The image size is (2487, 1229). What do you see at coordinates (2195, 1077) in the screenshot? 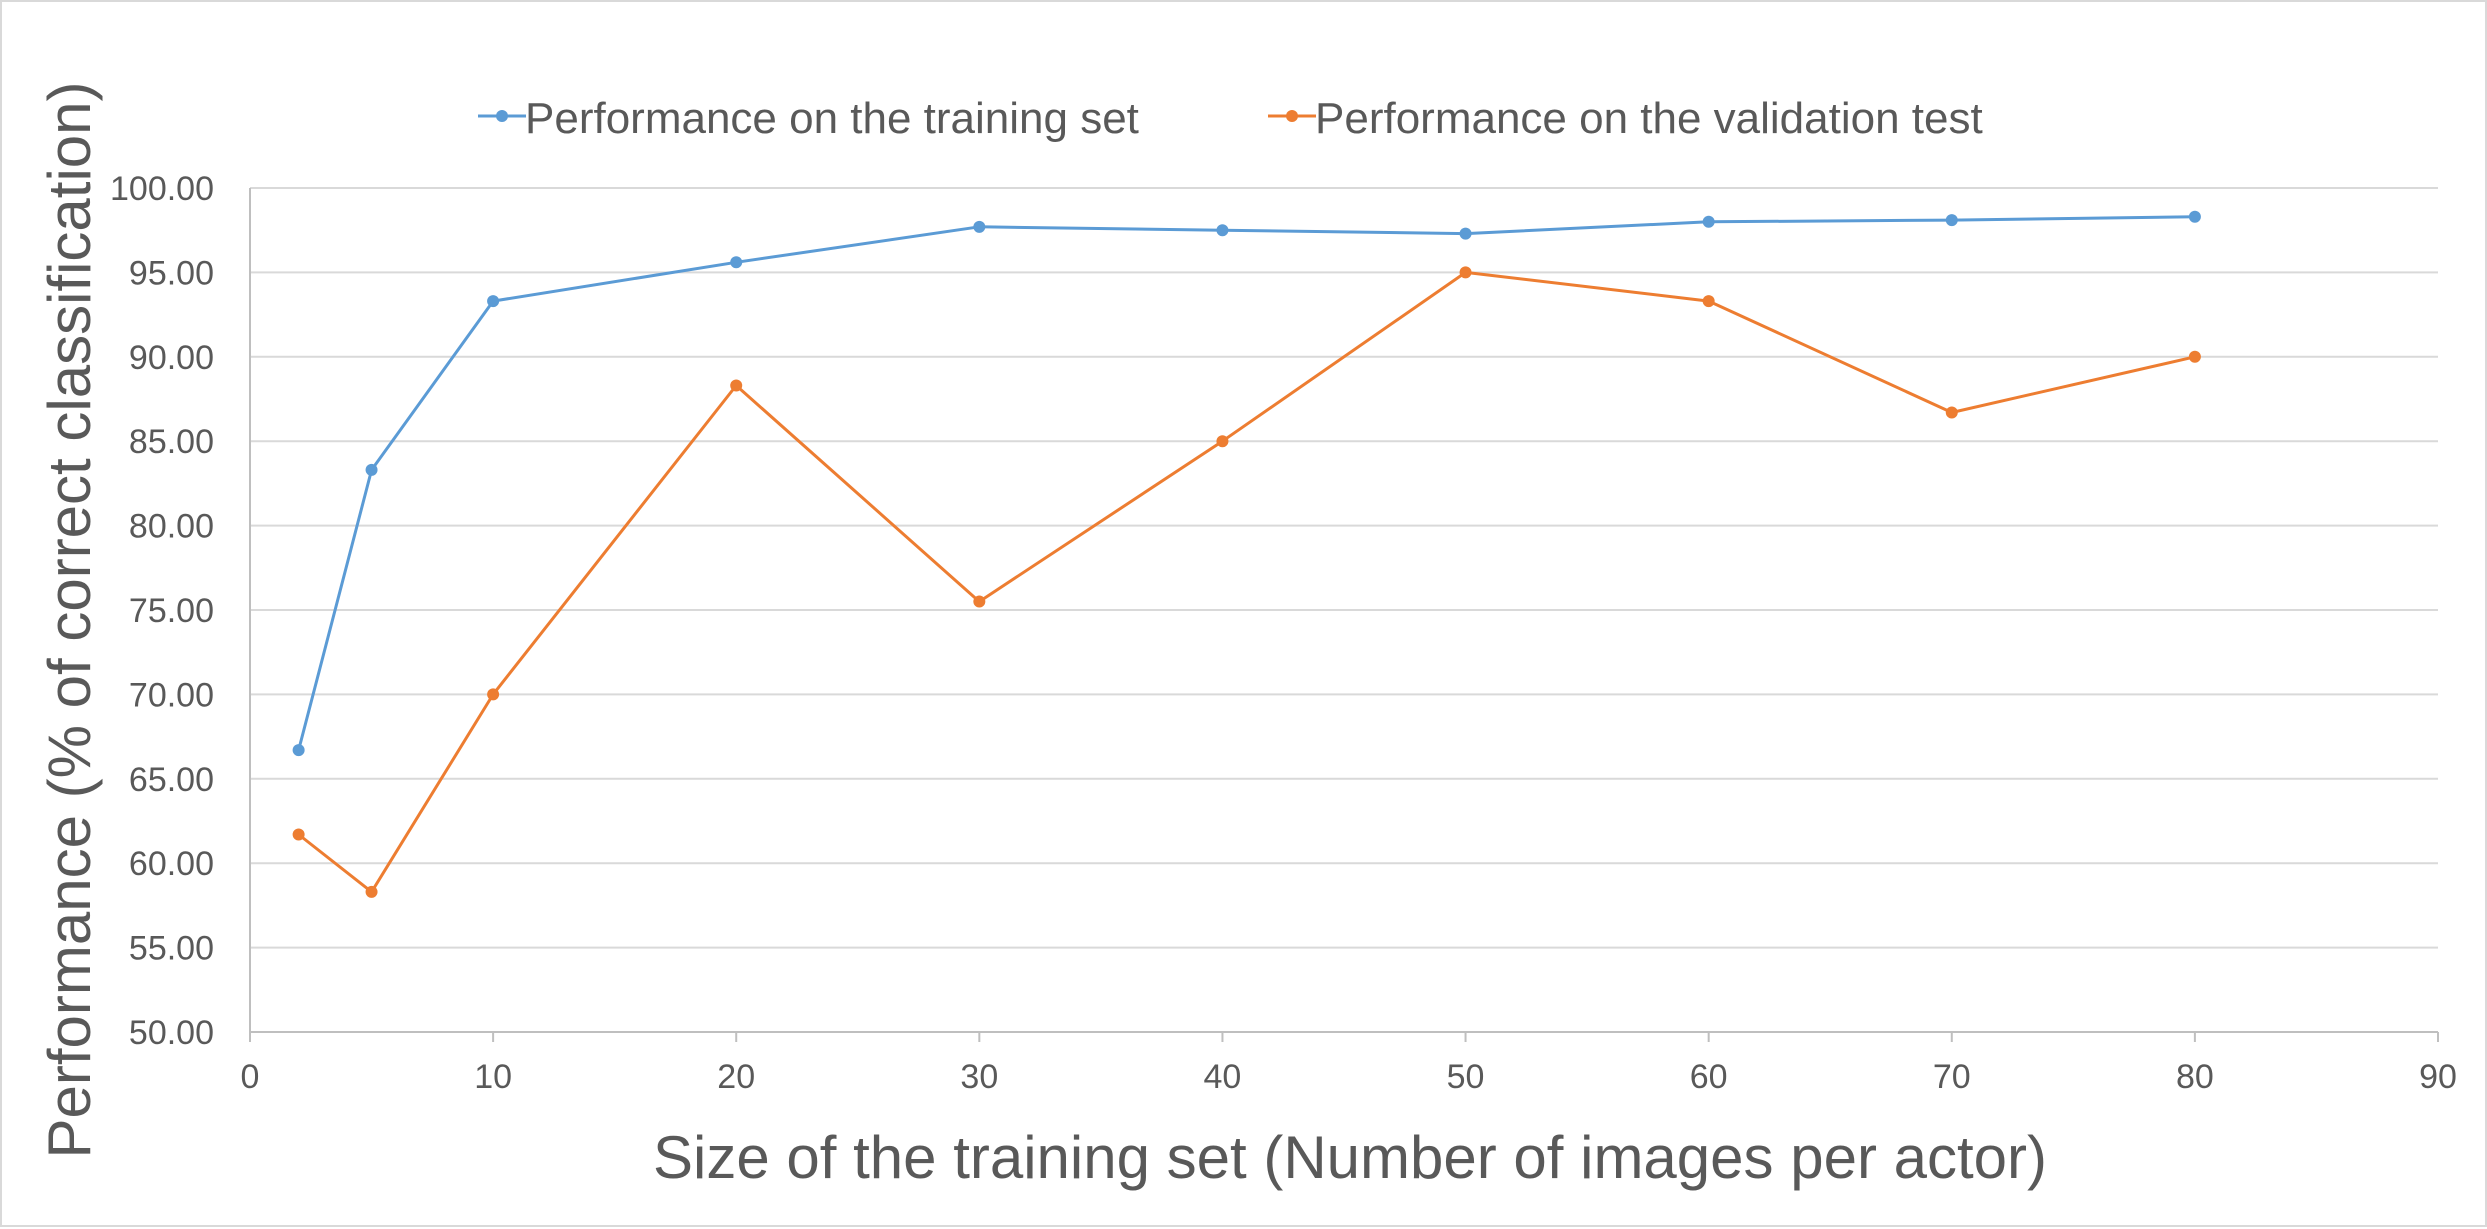
I see `x-tick-label: 80` at bounding box center [2195, 1077].